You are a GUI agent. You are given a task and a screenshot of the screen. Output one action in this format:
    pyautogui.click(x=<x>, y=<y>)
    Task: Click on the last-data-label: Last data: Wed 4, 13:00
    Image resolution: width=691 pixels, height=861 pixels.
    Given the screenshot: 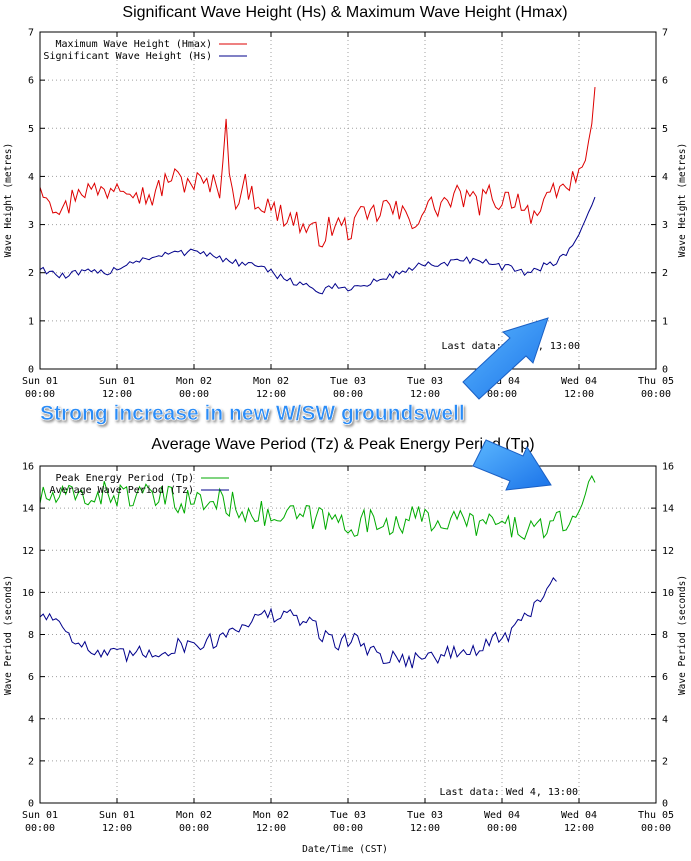 What is the action you would take?
    pyautogui.click(x=509, y=792)
    